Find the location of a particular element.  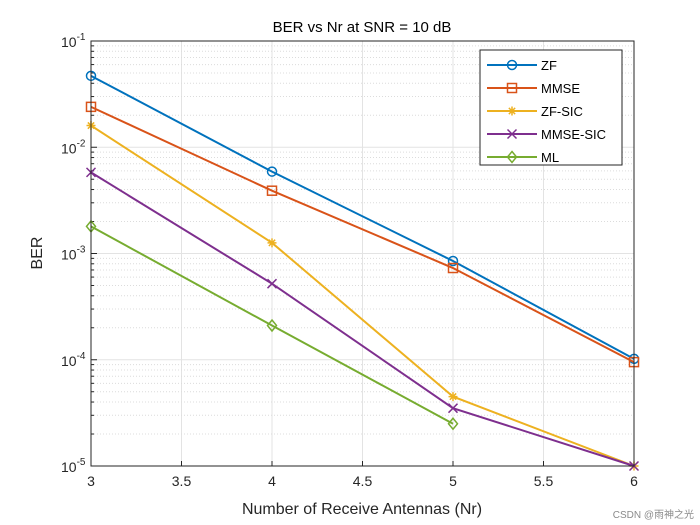

y-tick-label: 10⁻³ is located at coordinates (73, 254).